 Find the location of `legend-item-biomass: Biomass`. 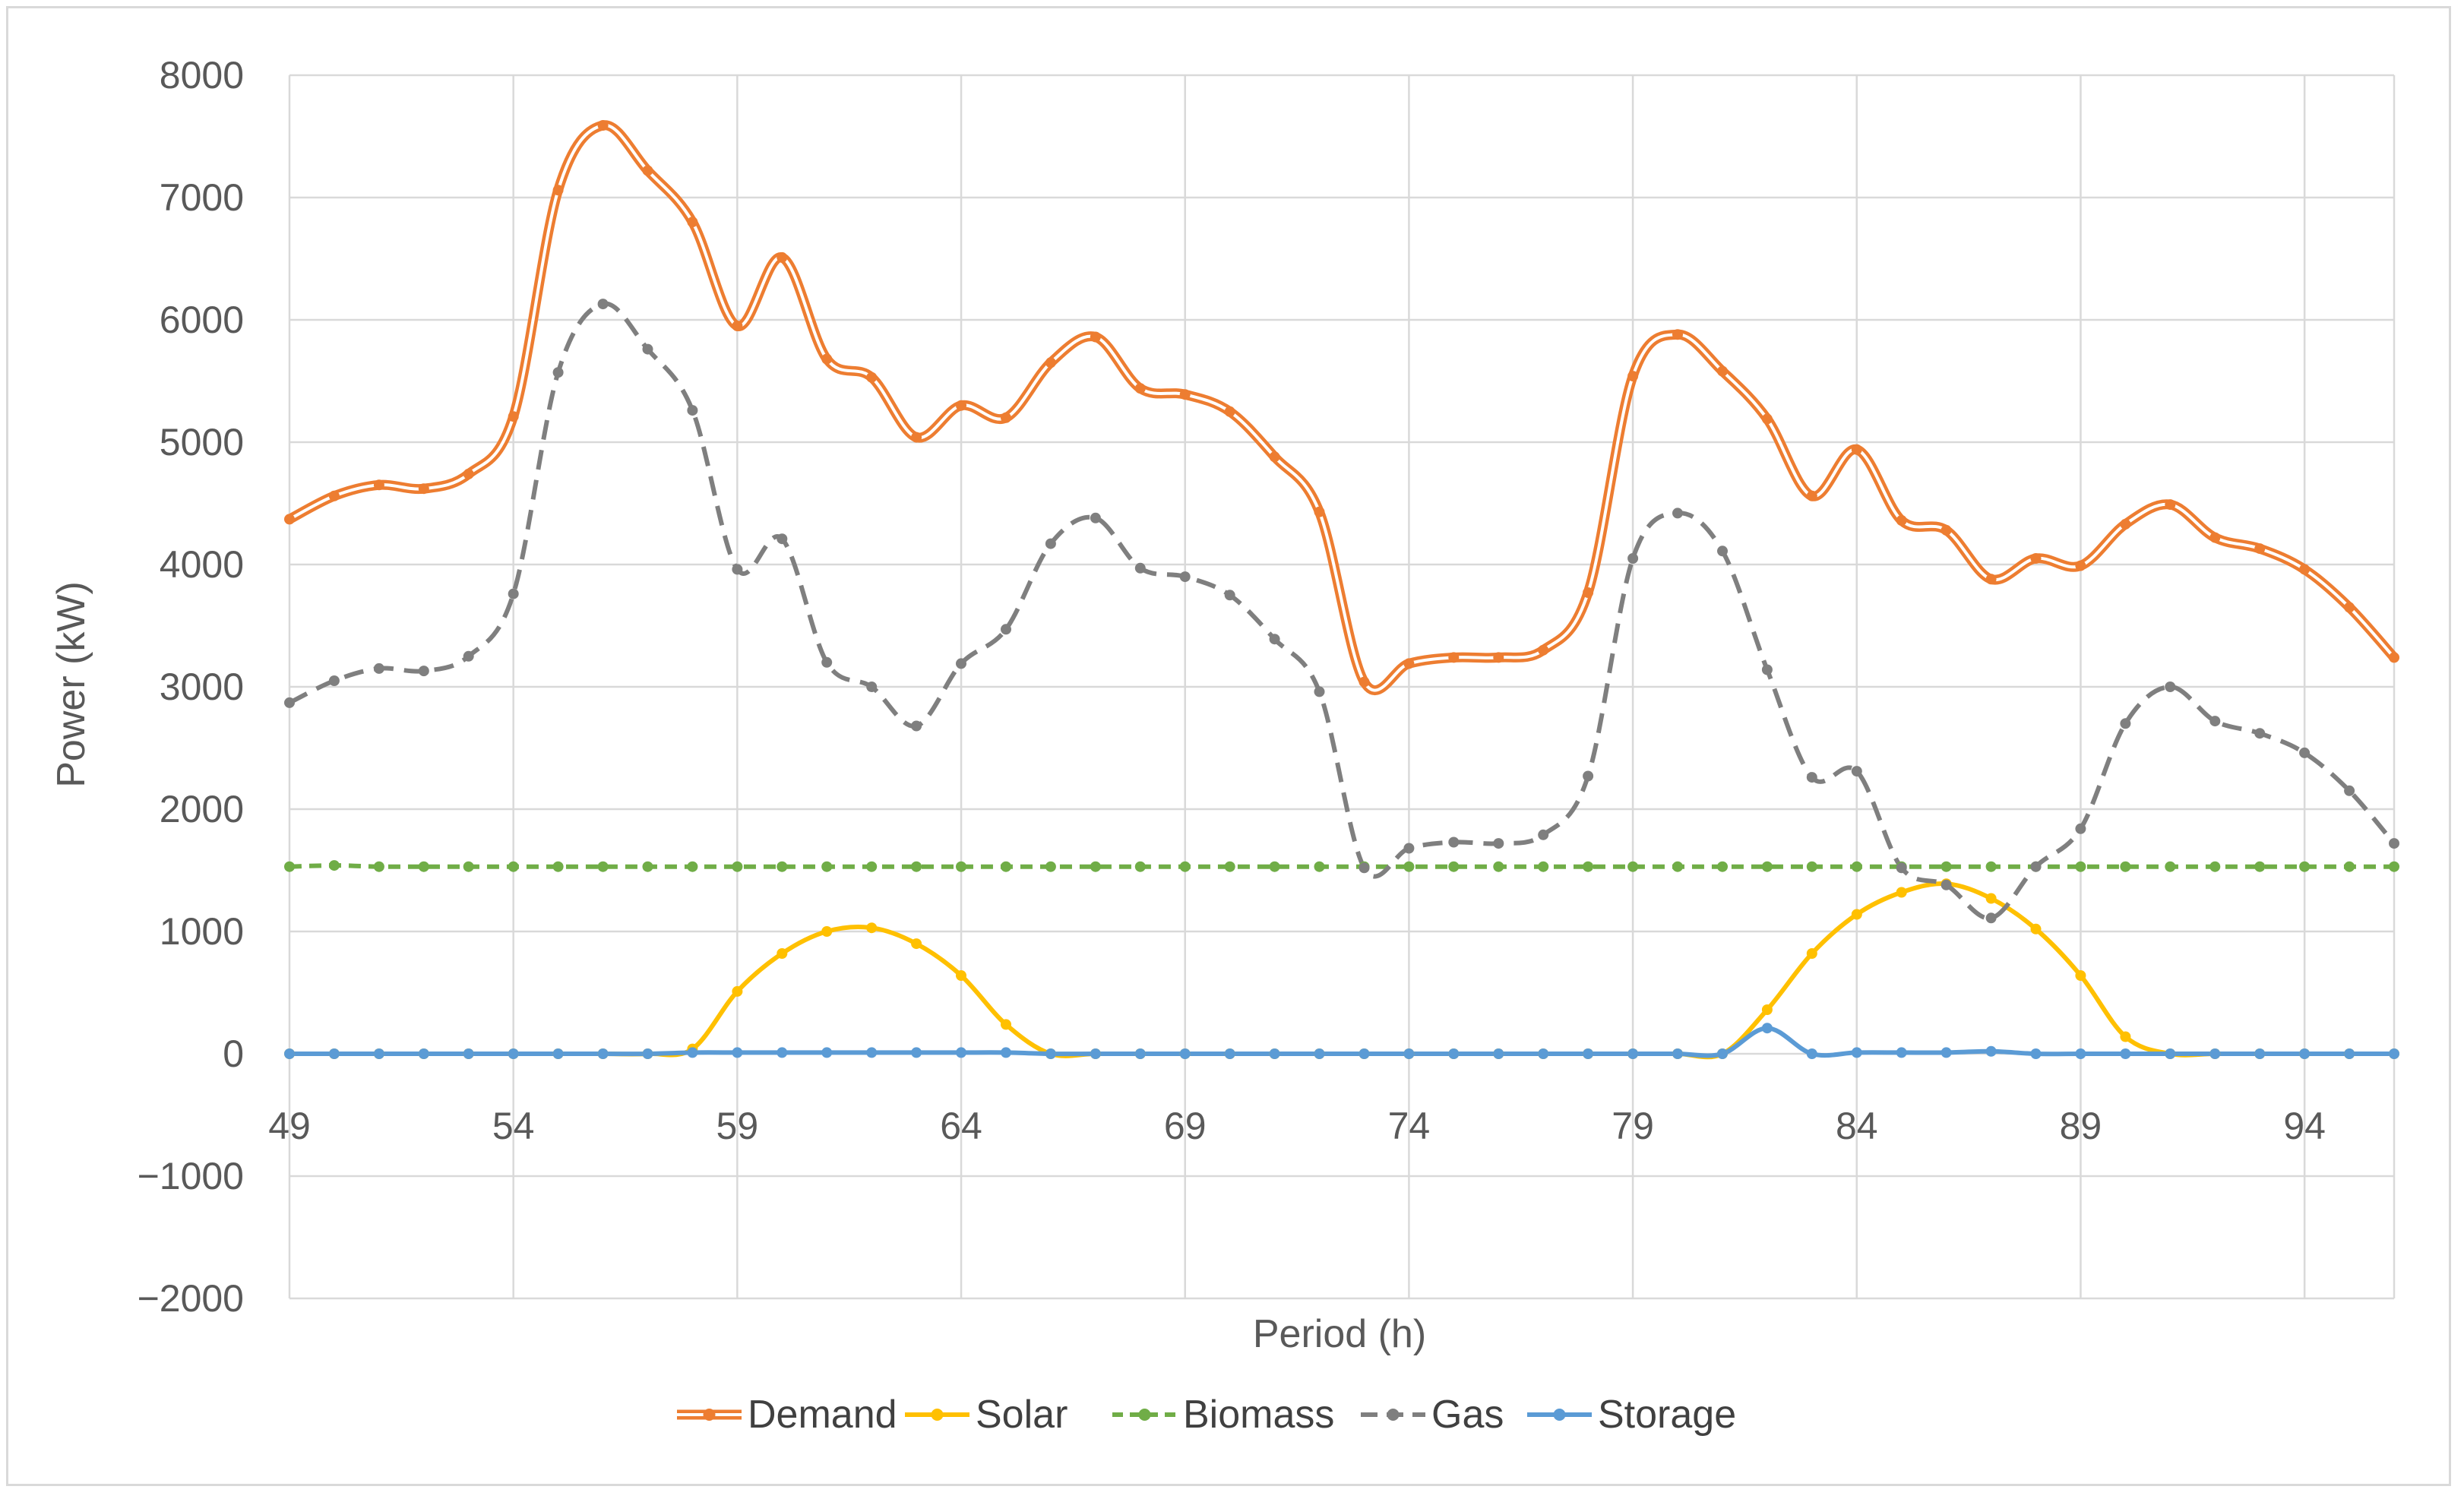

legend-item-biomass: Biomass is located at coordinates (1223, 1415).